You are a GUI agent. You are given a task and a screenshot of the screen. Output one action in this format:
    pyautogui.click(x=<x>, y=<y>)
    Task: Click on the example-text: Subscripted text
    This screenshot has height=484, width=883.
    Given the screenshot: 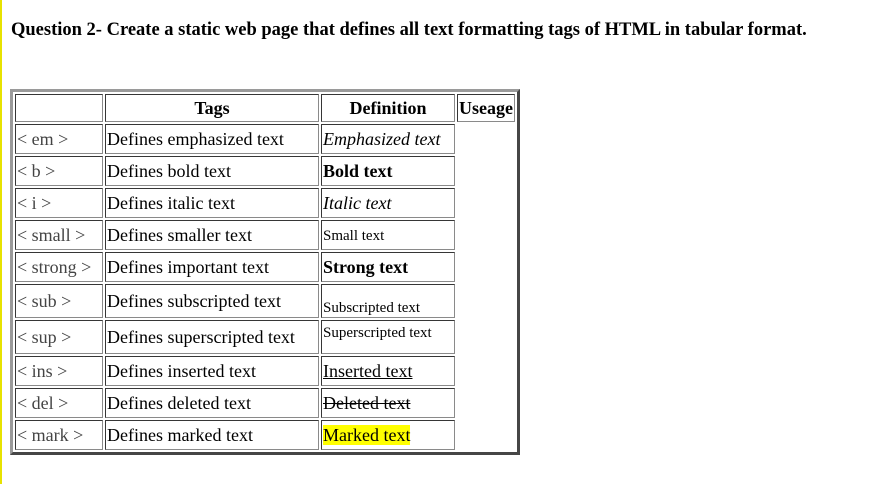 What is the action you would take?
    pyautogui.click(x=372, y=307)
    